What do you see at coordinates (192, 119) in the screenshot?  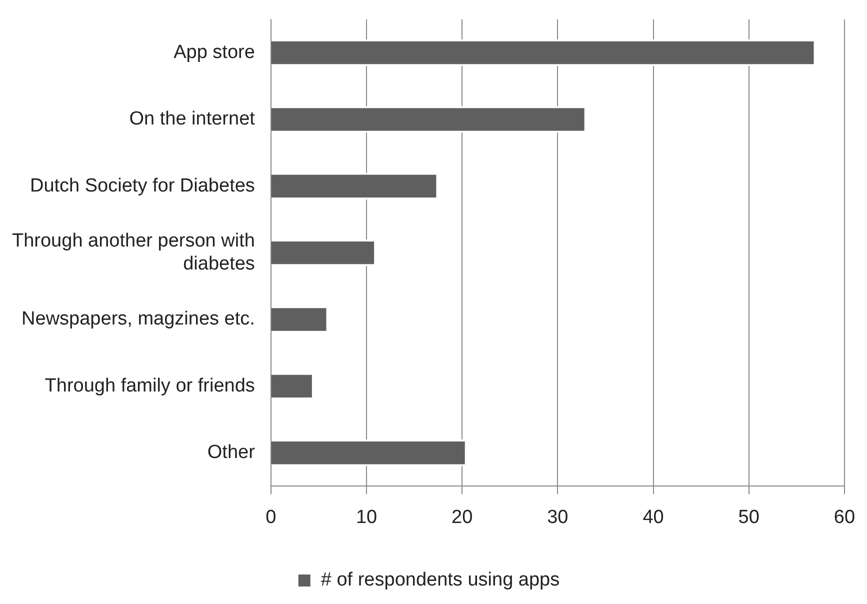 I see `y-tick-label: On the internet` at bounding box center [192, 119].